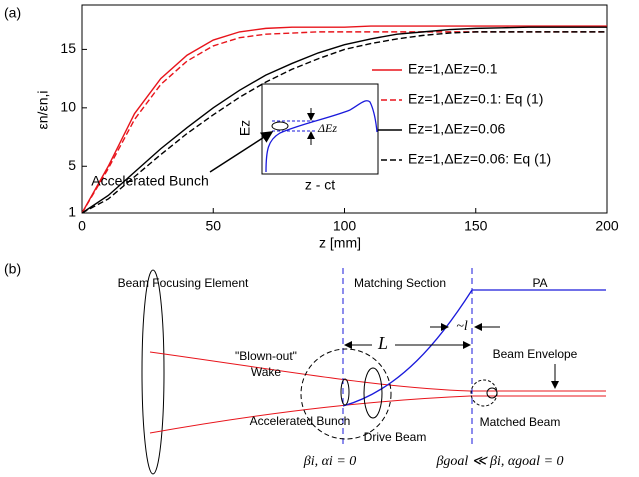  Describe the element at coordinates (43, 110) in the screenshot. I see `y-axis-label: εn/εn,i` at that location.